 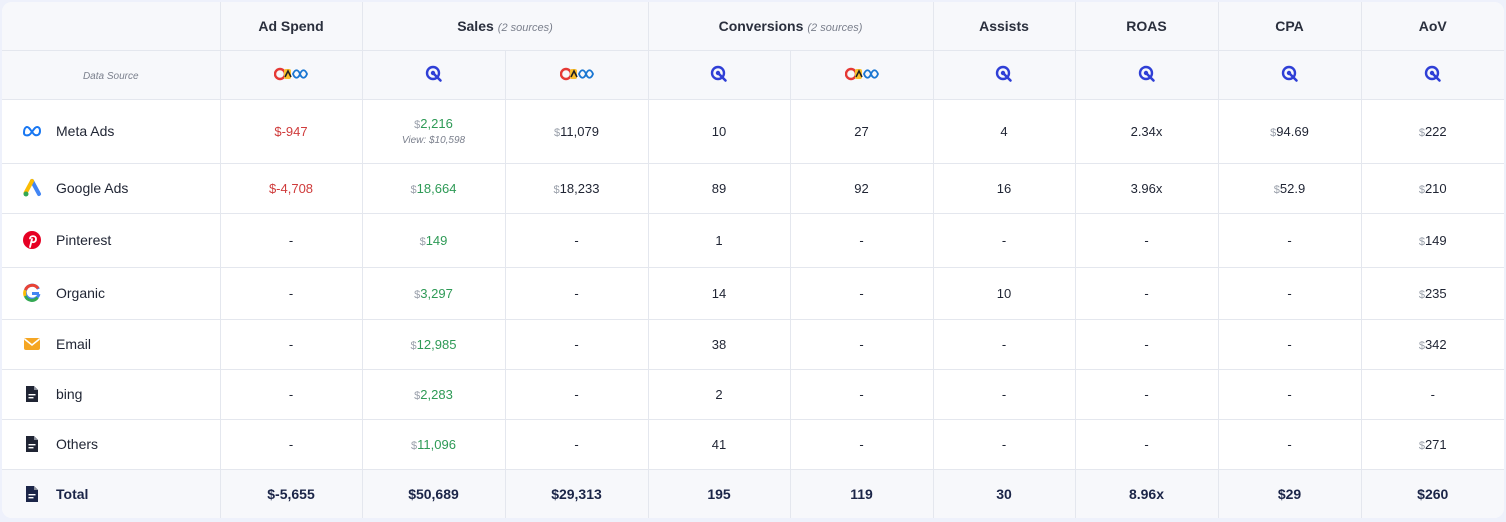 What do you see at coordinates (32, 293) in the screenshot?
I see `google-icon` at bounding box center [32, 293].